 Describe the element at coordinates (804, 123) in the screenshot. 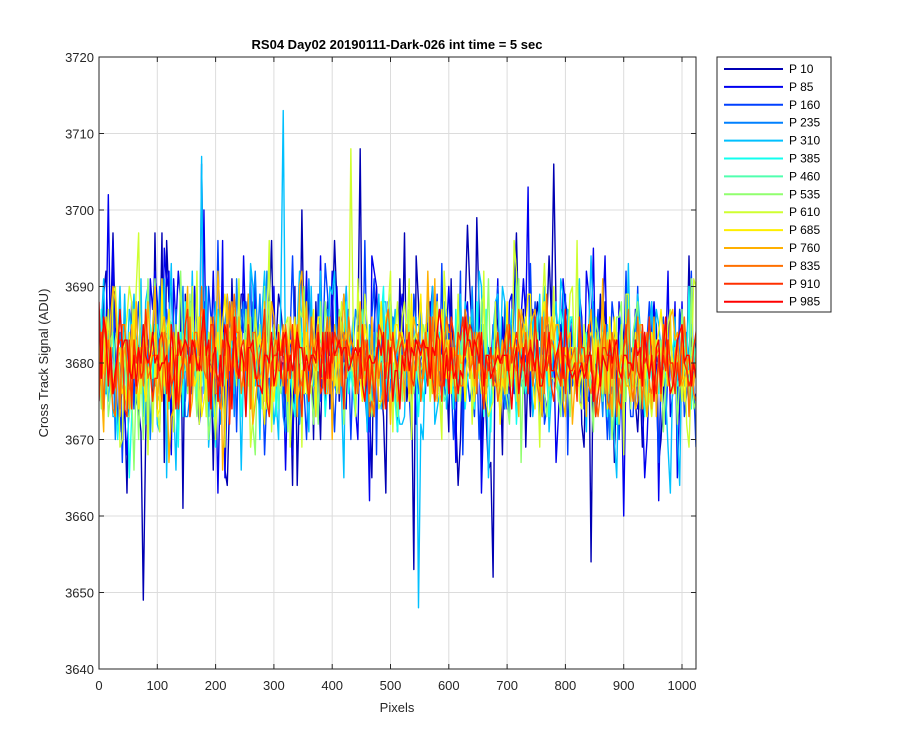

I see `legend-label: P 235` at that location.